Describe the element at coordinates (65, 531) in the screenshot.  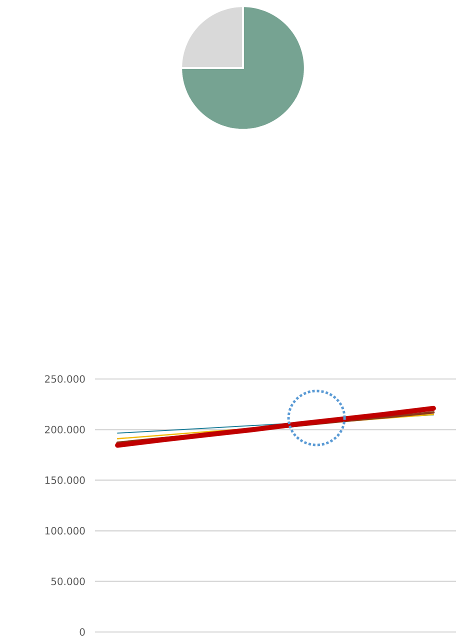
I see `y-tick-label: 100.000` at that location.